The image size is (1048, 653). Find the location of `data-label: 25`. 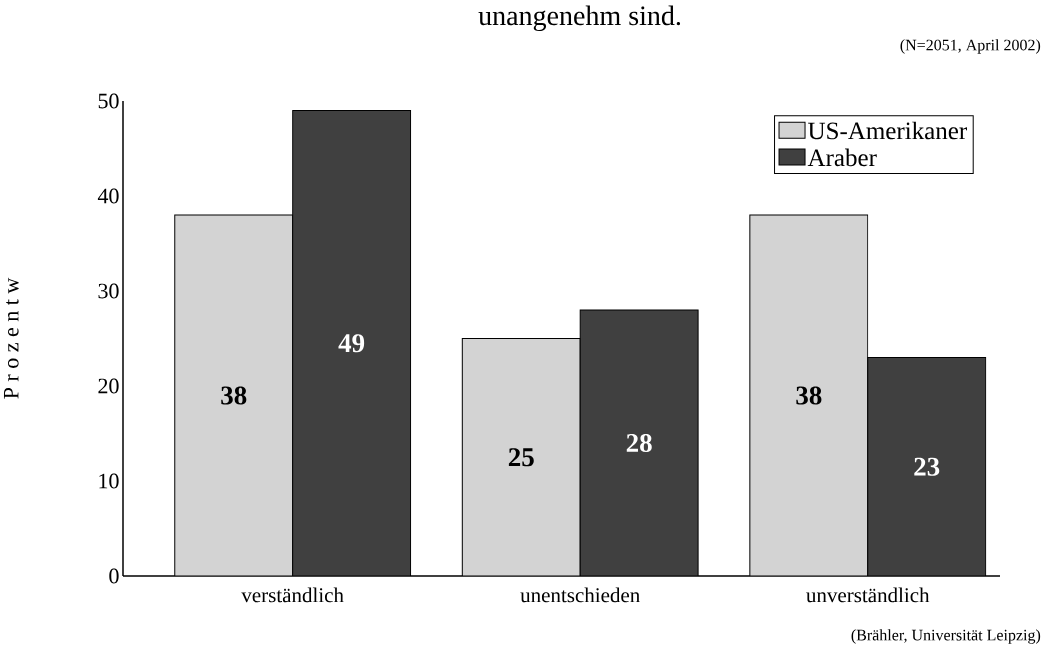

data-label: 25 is located at coordinates (521, 457).